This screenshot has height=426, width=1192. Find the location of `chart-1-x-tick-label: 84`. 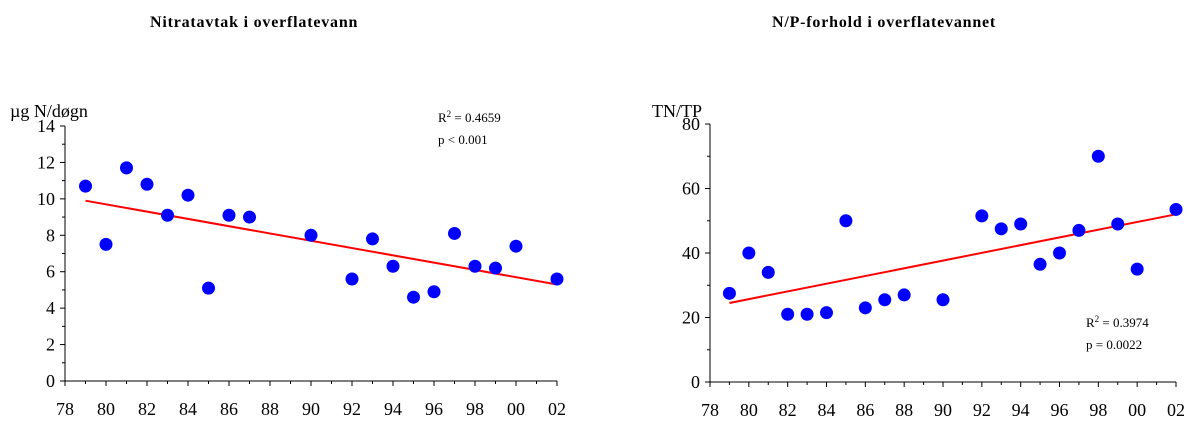

chart-1-x-tick-label: 84 is located at coordinates (188, 409).